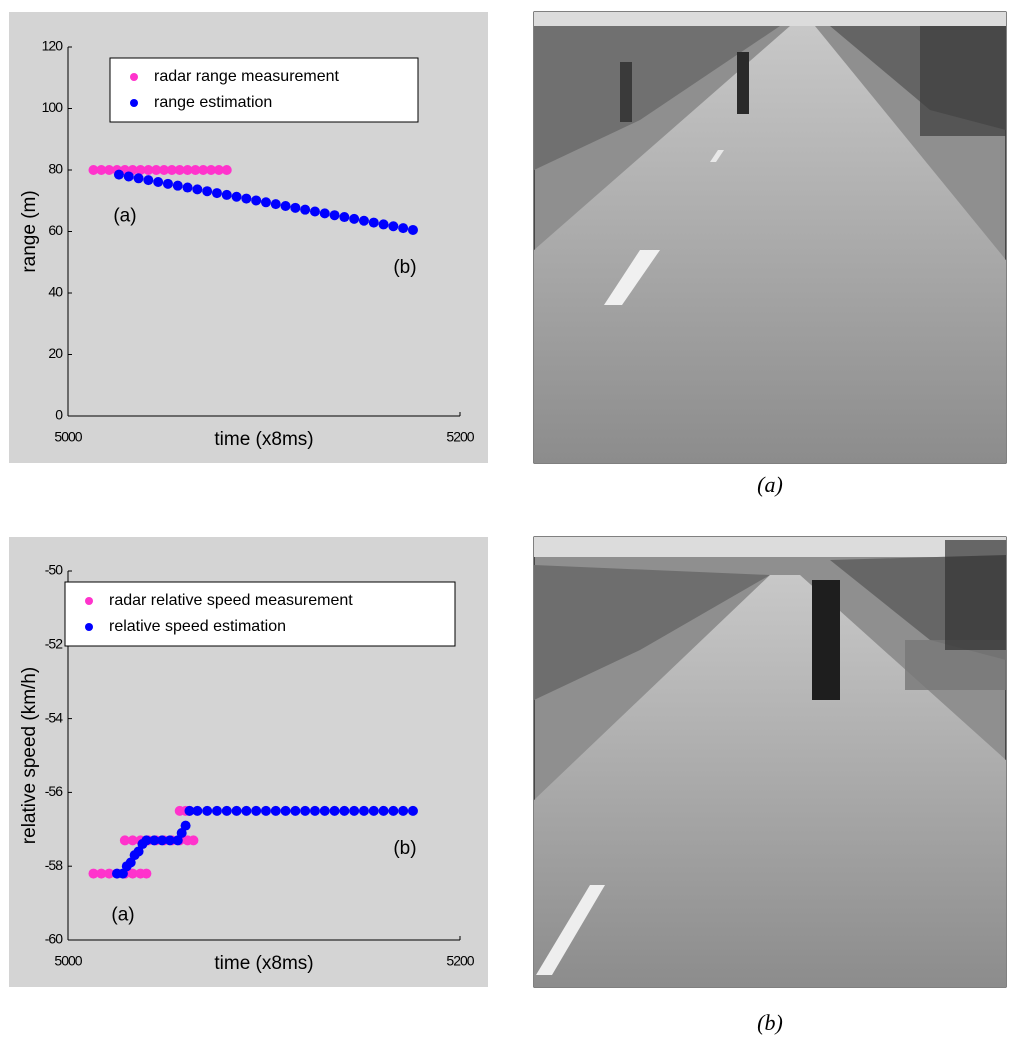  Describe the element at coordinates (770, 484) in the screenshot. I see `caption: (a)` at that location.